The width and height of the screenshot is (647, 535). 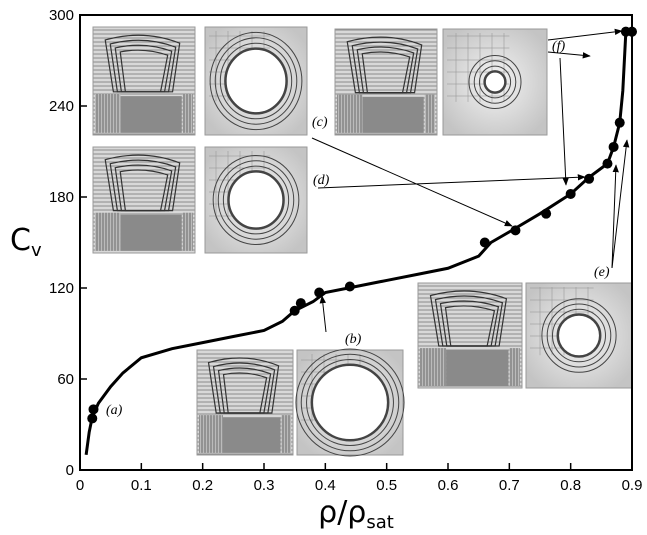 I want to click on x-tick-label: 0, so click(x=80, y=485).